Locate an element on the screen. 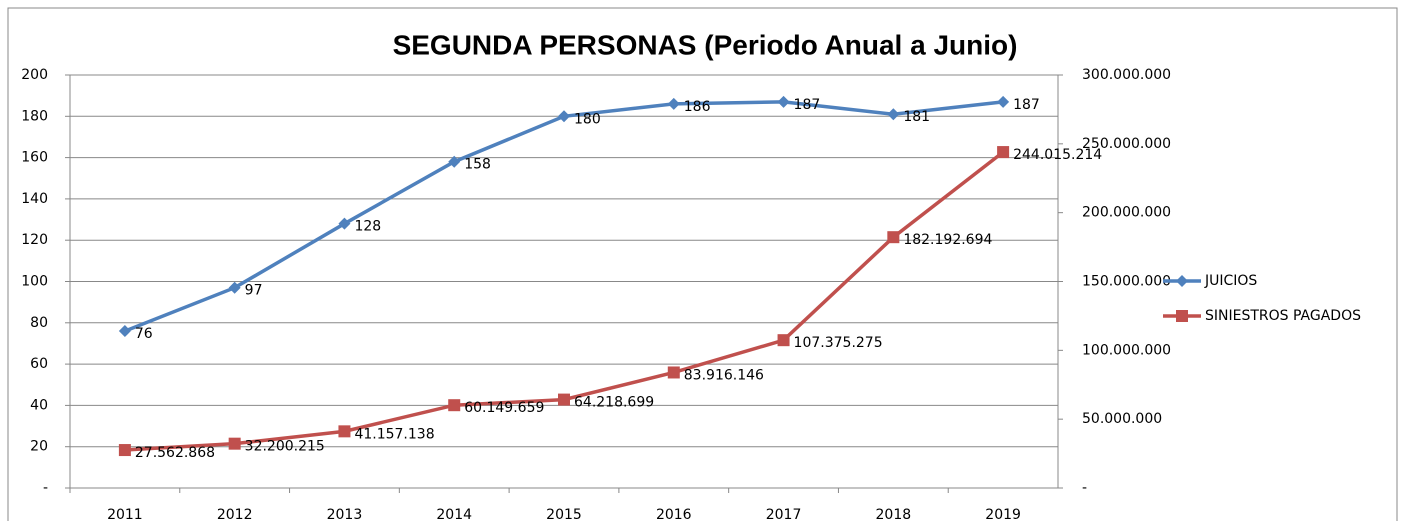 This screenshot has height=521, width=1405. y-tick-label: 140 is located at coordinates (34, 199).